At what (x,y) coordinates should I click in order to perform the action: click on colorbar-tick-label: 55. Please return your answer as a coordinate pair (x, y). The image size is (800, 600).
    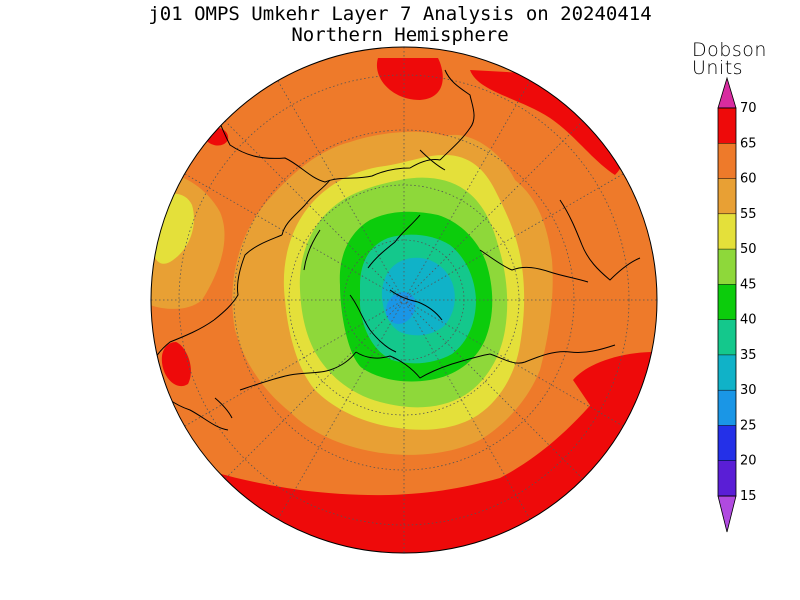
    Looking at the image, I should click on (748, 214).